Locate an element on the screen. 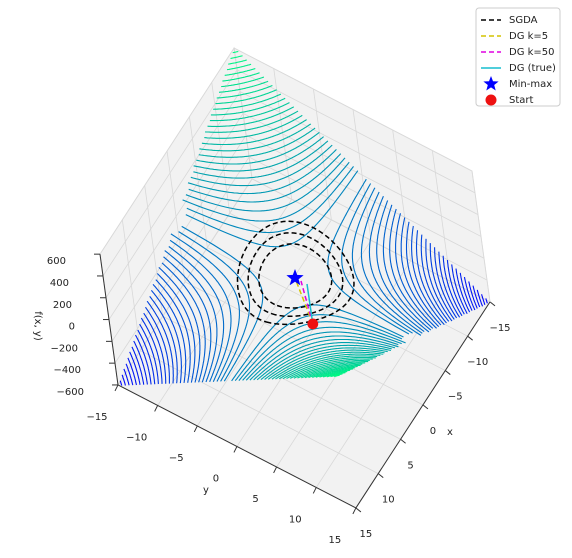 This screenshot has height=558, width=572. y-tick-label: 15 is located at coordinates (335, 540).